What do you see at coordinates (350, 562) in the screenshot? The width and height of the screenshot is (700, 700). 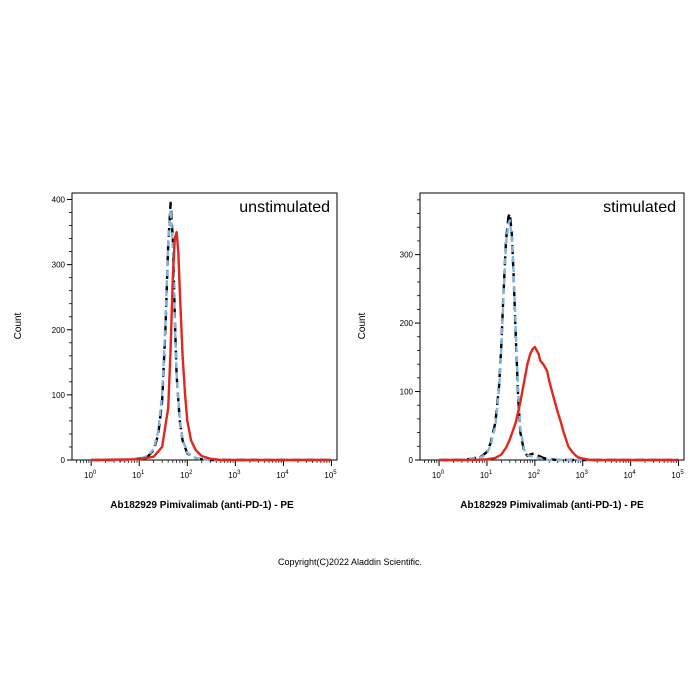 I see `copyright-notice: Copyright(C)2022 Aladdin Scientific.` at bounding box center [350, 562].